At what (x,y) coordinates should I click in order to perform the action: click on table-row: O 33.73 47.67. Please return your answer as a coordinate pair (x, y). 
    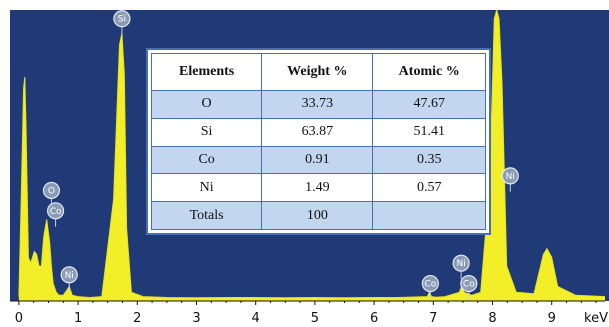
    Looking at the image, I should click on (318, 104).